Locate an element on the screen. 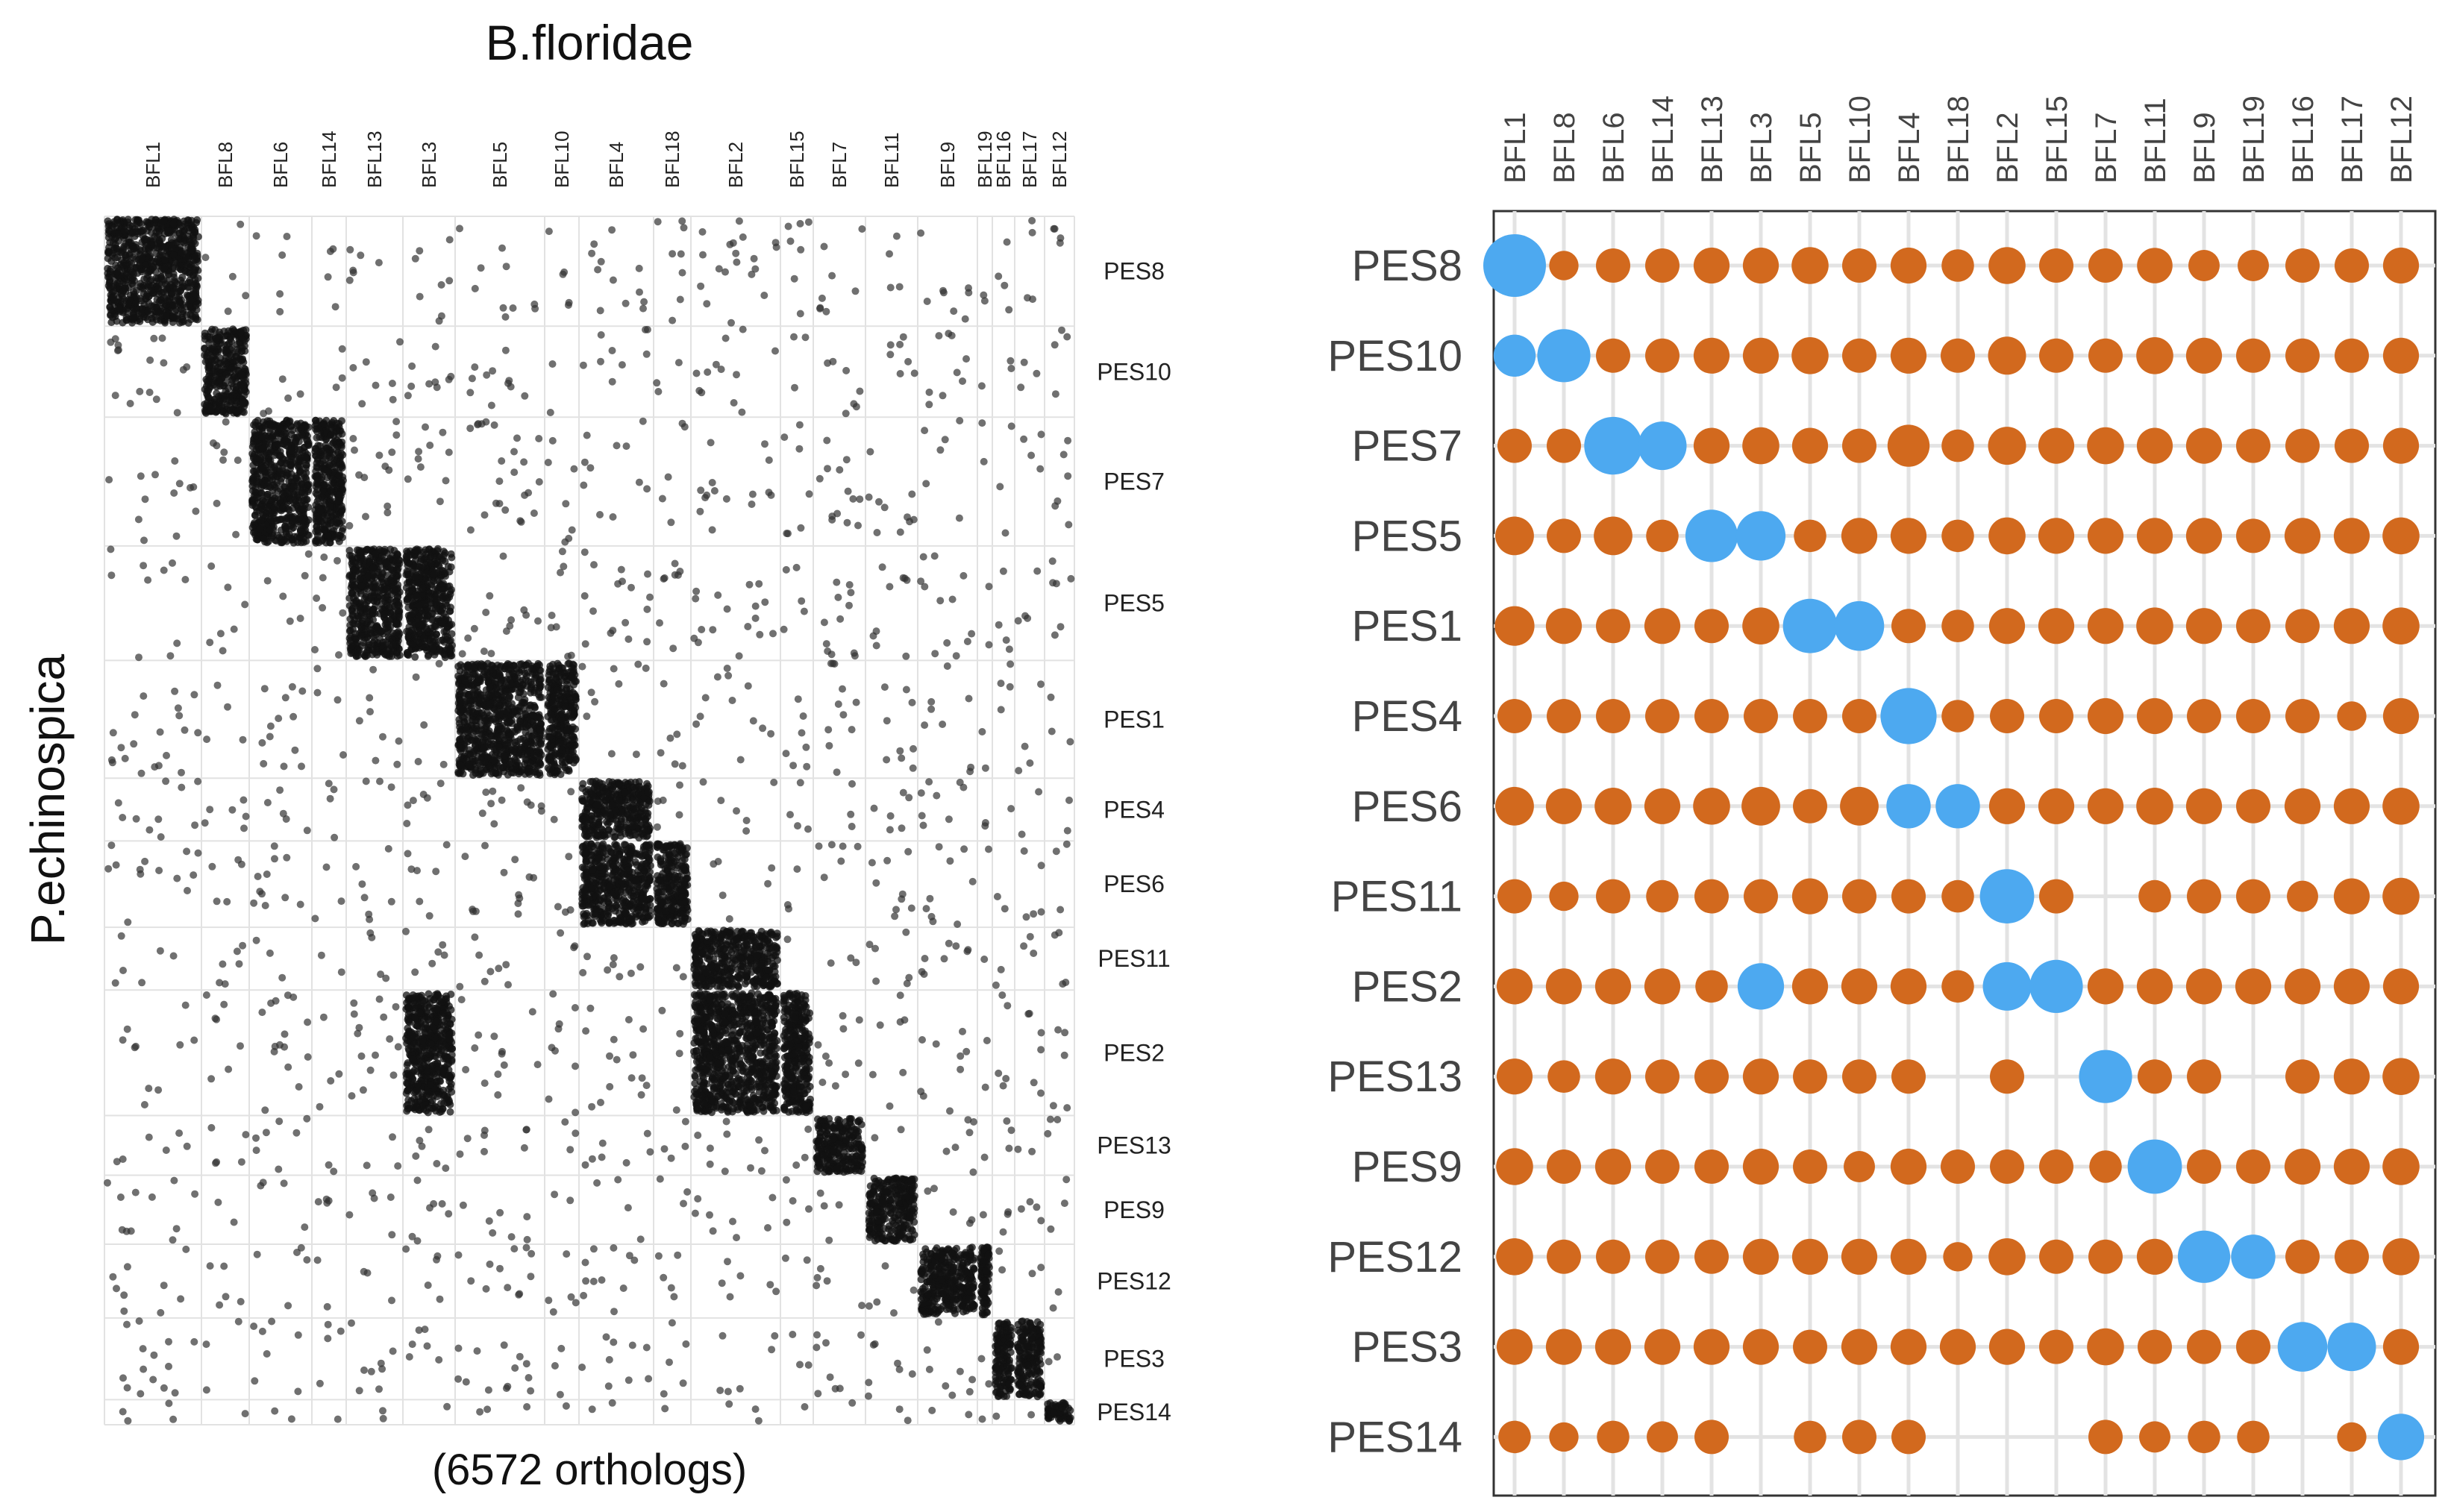  sparse-cell-PES7-BFL18 is located at coordinates (673, 473).